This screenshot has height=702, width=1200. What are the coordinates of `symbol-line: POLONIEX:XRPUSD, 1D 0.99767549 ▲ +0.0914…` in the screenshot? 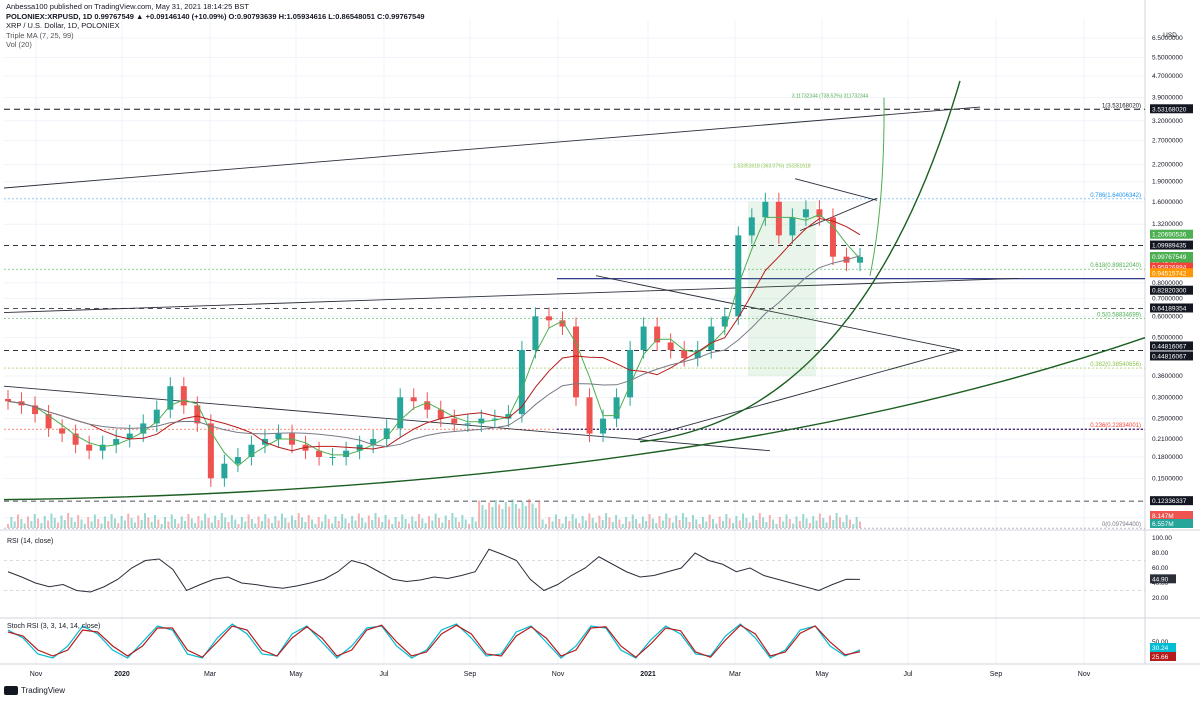 It's located at (215, 16).